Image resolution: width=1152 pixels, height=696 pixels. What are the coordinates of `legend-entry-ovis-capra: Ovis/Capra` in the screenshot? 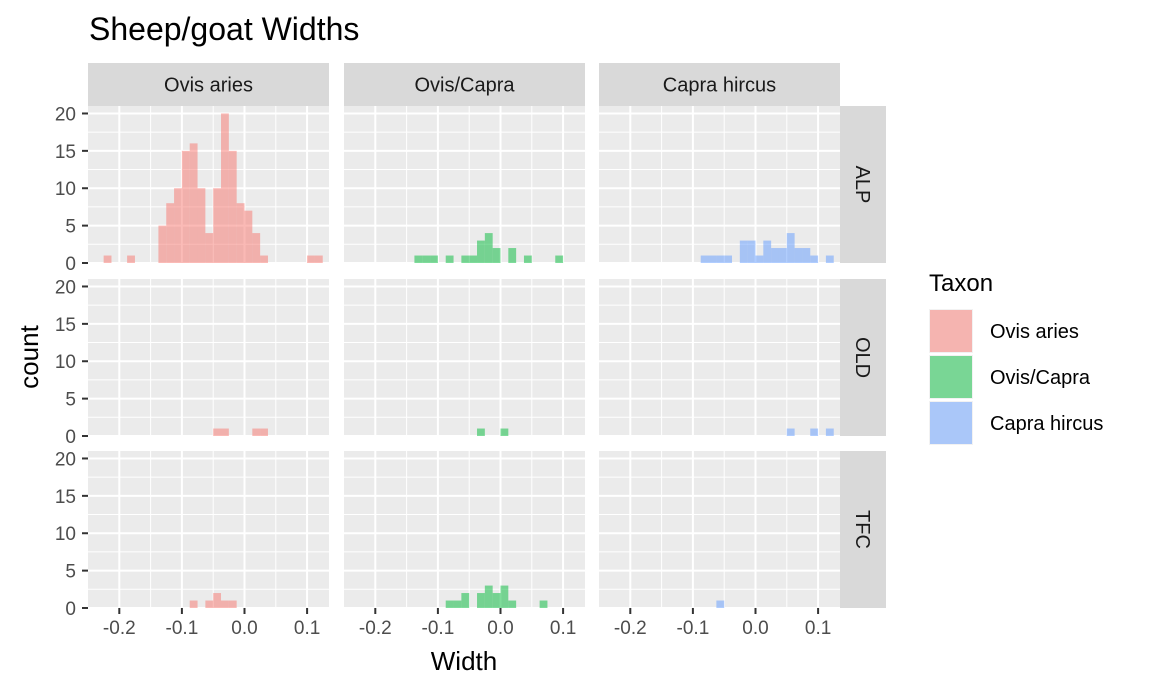 It's located at (1010, 377).